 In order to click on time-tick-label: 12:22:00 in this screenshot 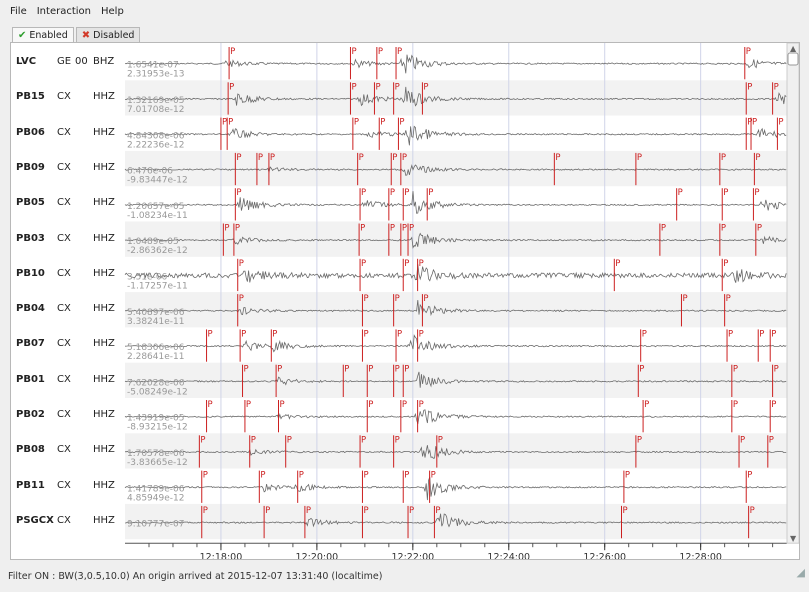, I will do `click(412, 555)`.